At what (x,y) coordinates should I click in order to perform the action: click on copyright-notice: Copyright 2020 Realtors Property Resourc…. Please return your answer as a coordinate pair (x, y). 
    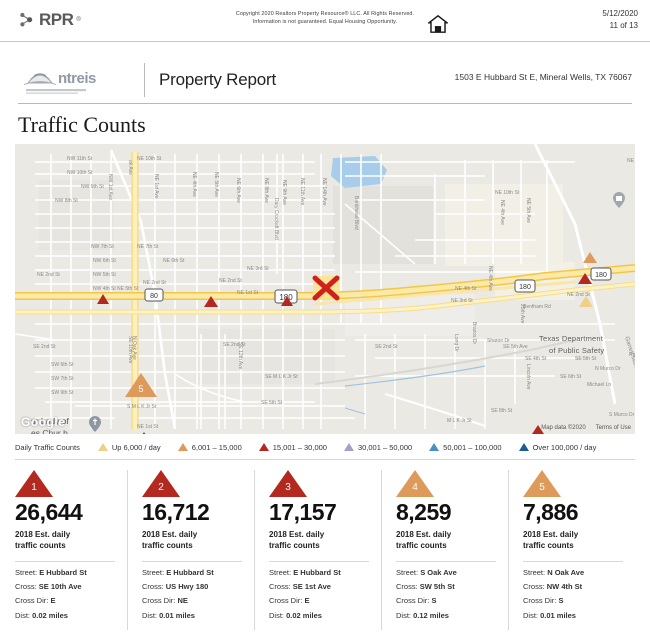
    Looking at the image, I should click on (325, 18).